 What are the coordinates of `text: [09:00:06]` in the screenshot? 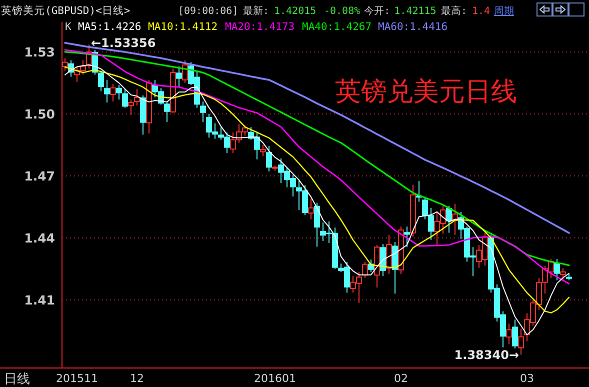 It's located at (208, 11).